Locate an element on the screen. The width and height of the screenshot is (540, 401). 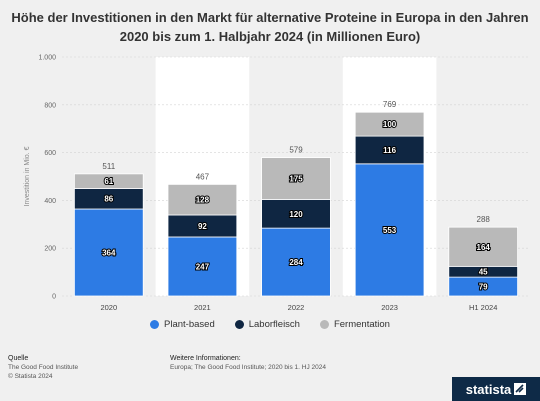
data-label: 553 is located at coordinates (390, 230).